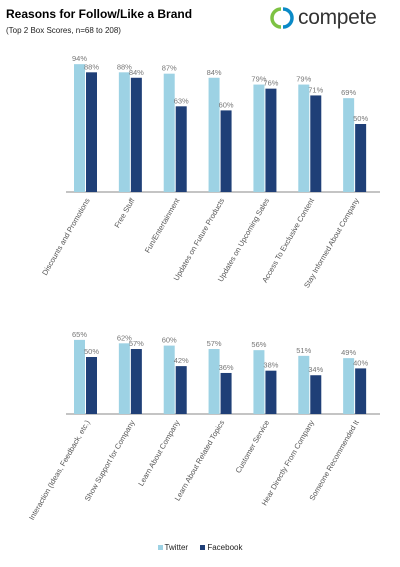  What do you see at coordinates (270, 365) in the screenshot?
I see `data-label-facebook-1-4: 38%` at bounding box center [270, 365].